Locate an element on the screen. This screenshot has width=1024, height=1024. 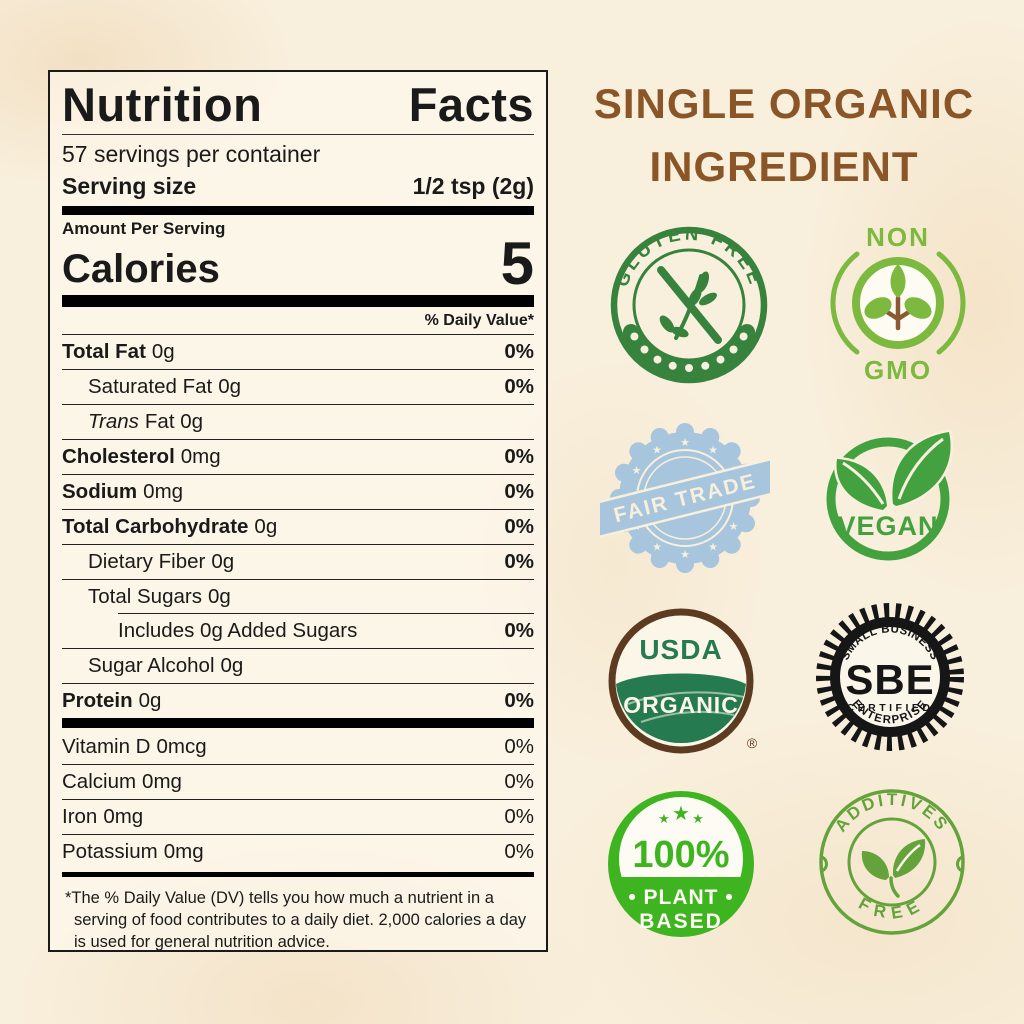
fair-trade-icon: ★★ ★★ ★★ ★★ ★★ FAIR TRADE is located at coordinates (685, 498).